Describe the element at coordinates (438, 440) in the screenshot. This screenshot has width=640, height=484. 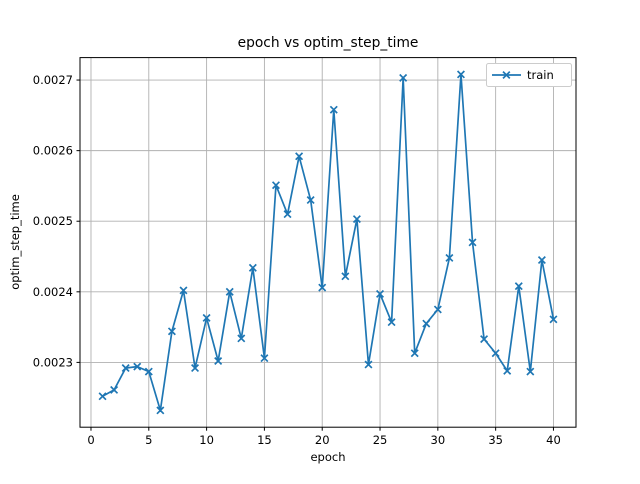
I see `x-tick-label: 30` at that location.